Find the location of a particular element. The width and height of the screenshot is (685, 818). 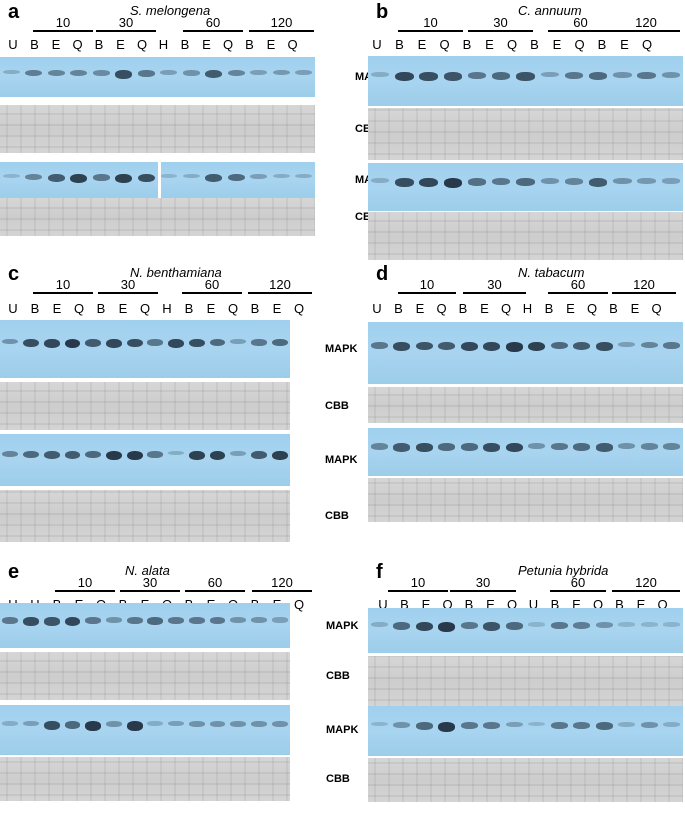

panel-letter: f is located at coordinates (379, 572).